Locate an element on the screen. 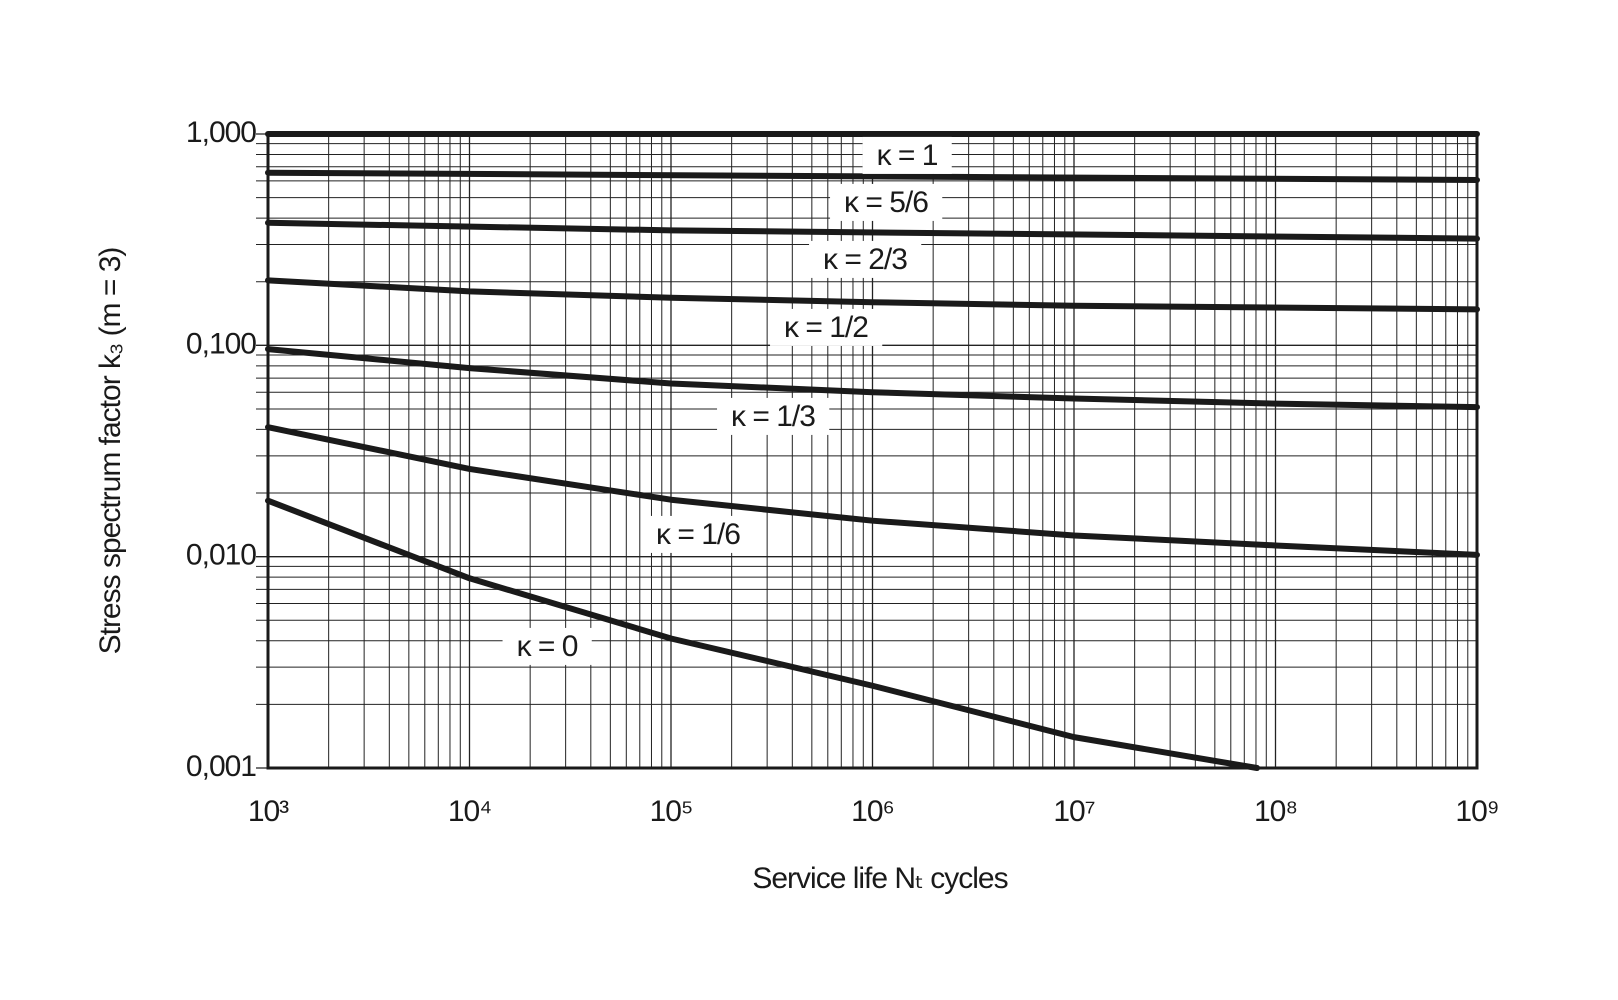 The height and width of the screenshot is (1000, 1618). y-tick-label: 1,000 is located at coordinates (221, 132).